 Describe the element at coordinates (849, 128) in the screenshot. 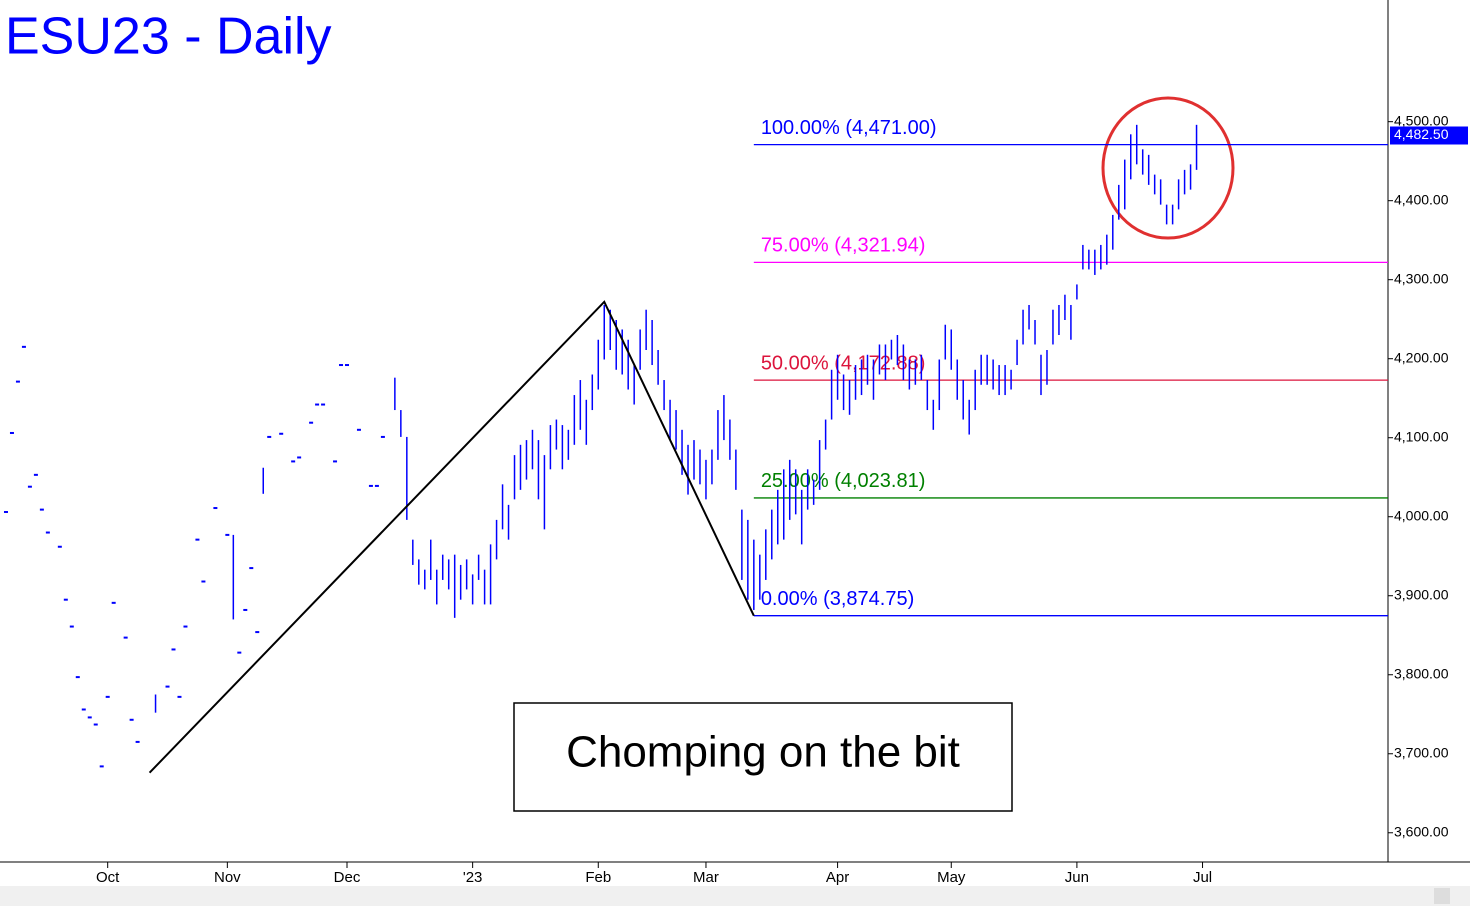

I see `fib-label: 100.00% (4,471.00)` at that location.